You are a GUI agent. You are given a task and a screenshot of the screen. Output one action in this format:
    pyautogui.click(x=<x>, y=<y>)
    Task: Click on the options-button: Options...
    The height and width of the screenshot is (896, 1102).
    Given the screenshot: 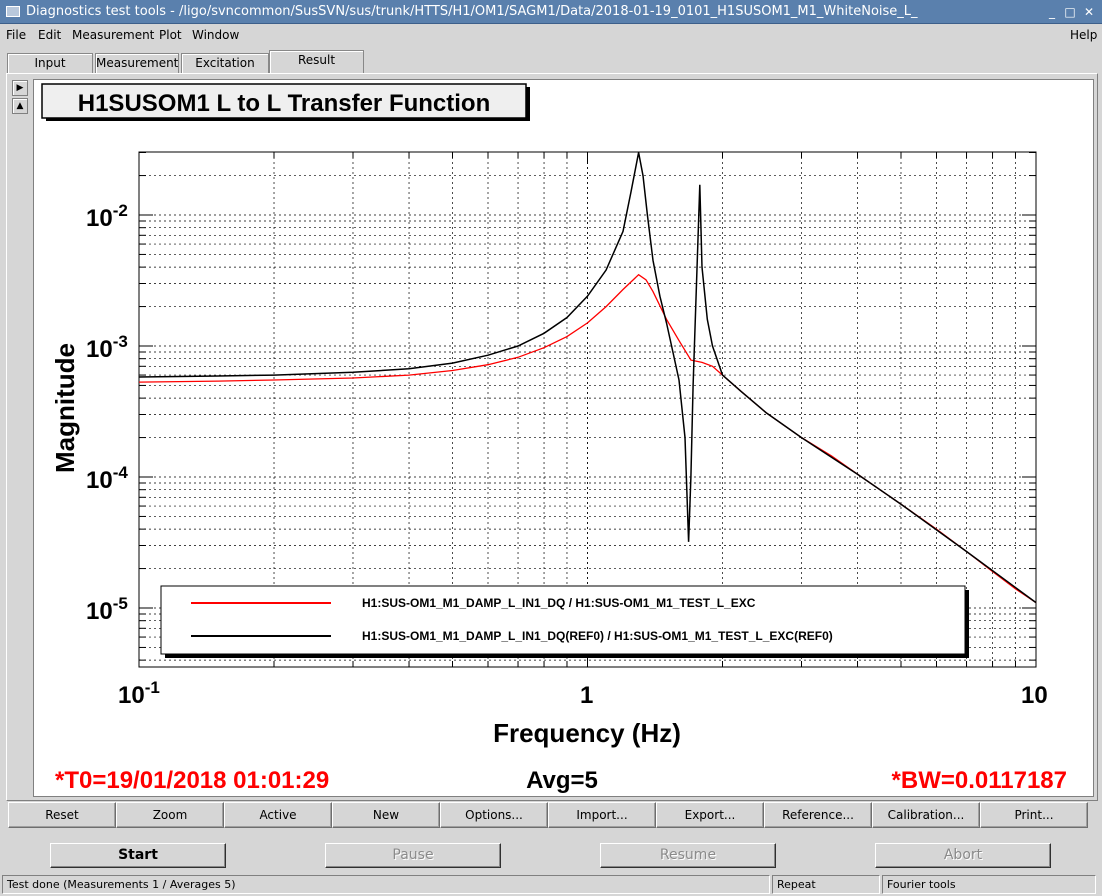 What is the action you would take?
    pyautogui.click(x=494, y=815)
    